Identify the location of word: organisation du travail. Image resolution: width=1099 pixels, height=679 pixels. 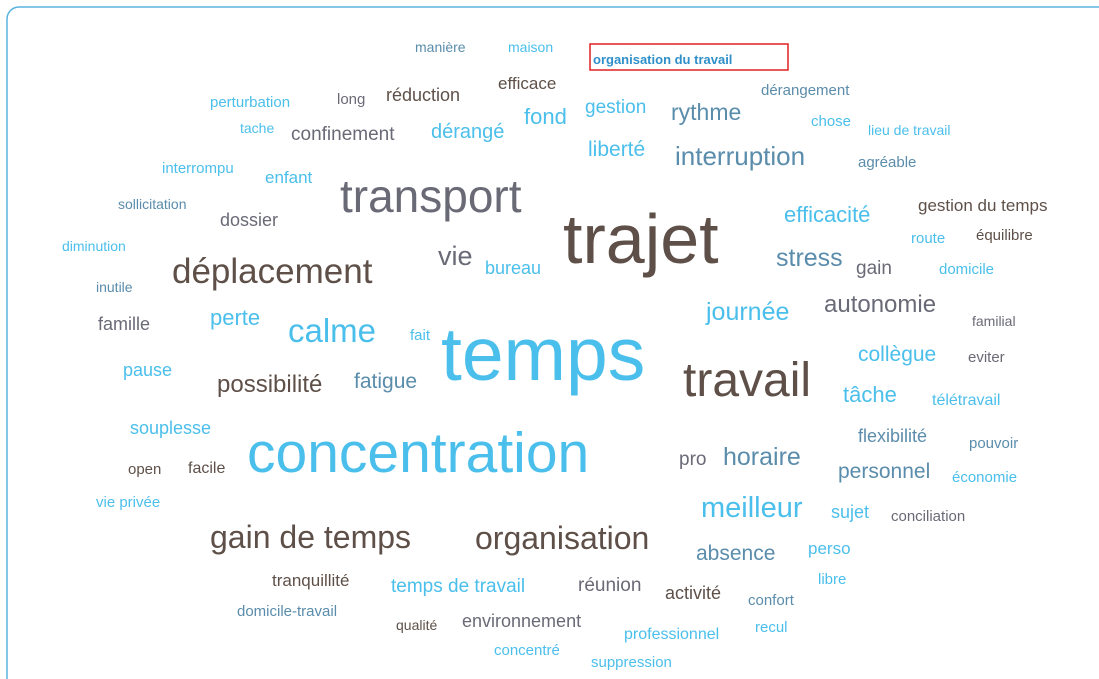
(662, 59).